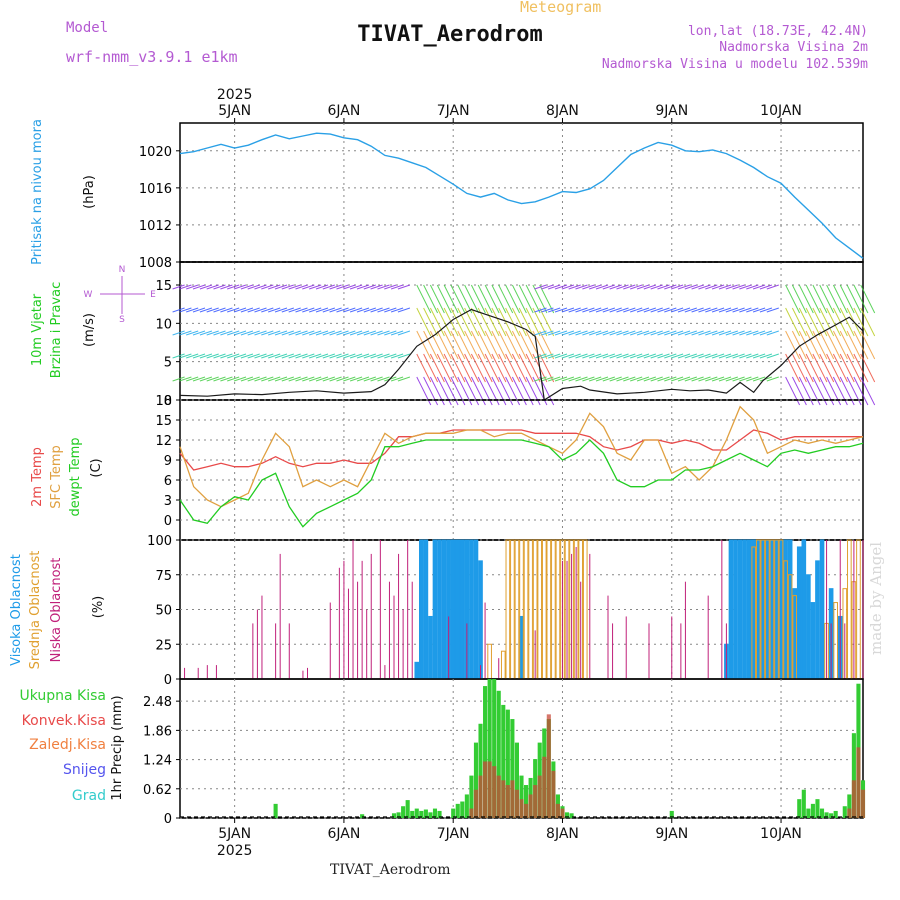  What do you see at coordinates (155, 263) in the screenshot?
I see `pressure-ytick-label: 1008` at bounding box center [155, 263].